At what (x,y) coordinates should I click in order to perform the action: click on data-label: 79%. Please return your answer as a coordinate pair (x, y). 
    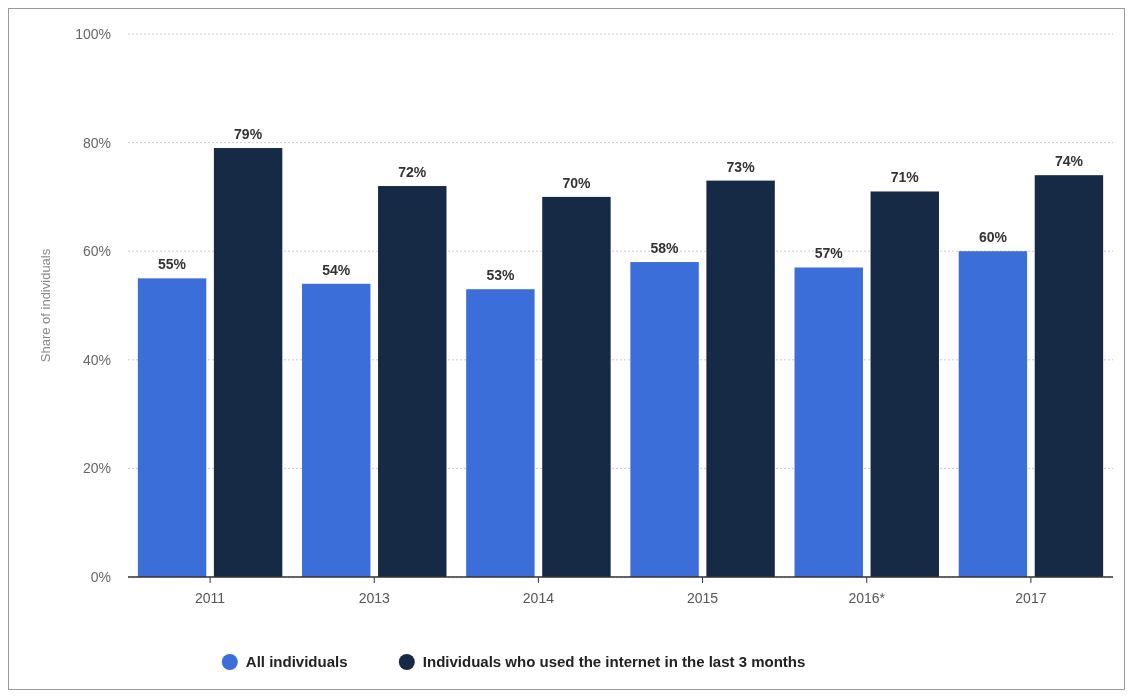
    Looking at the image, I should click on (248, 134).